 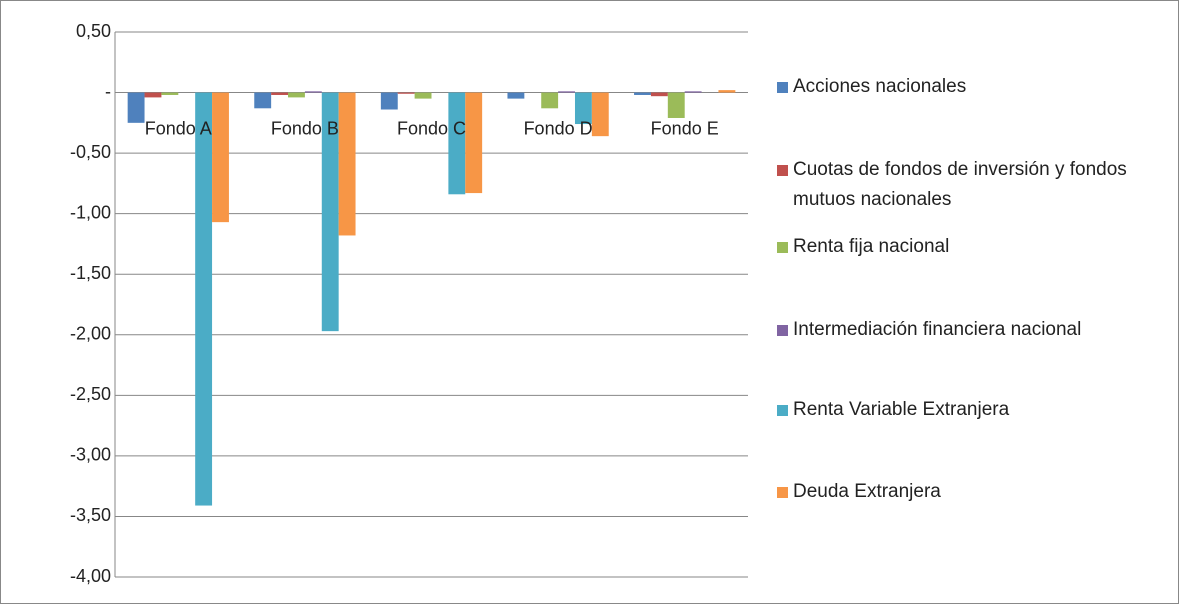 What do you see at coordinates (305, 128) in the screenshot?
I see `x-tick-label: Fondo B` at bounding box center [305, 128].